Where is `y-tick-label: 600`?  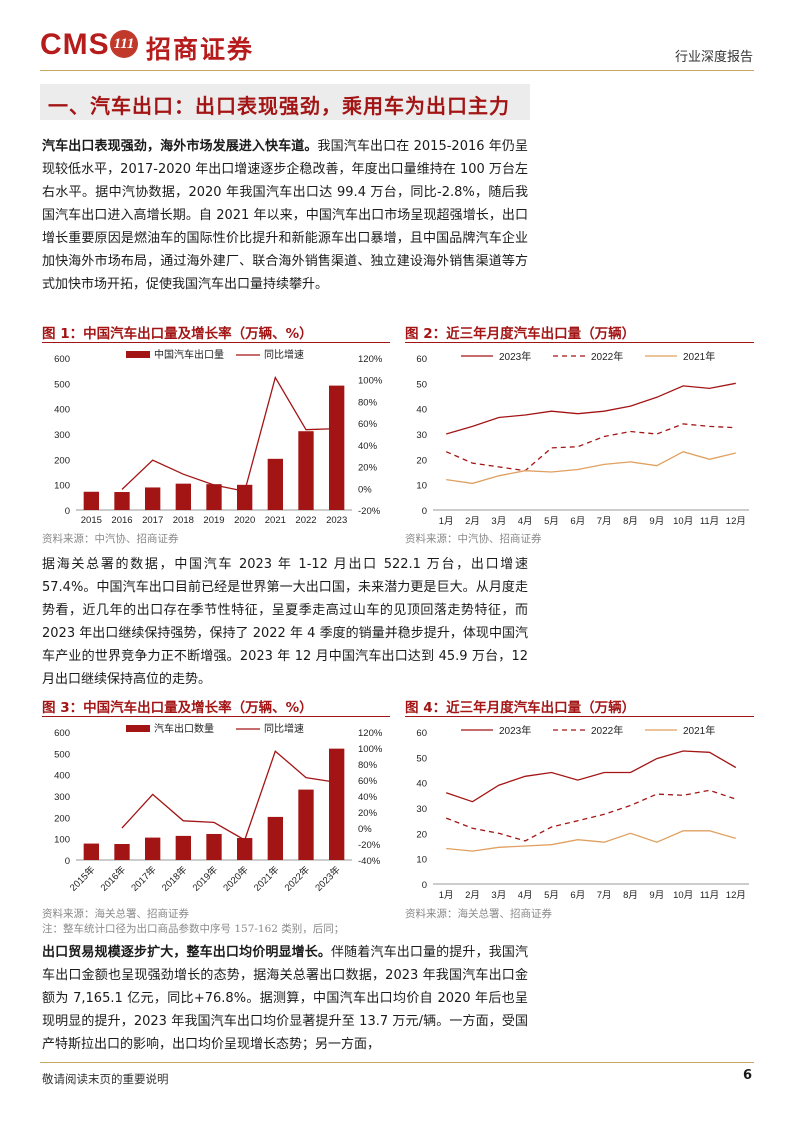
y-tick-label: 600 is located at coordinates (62, 733).